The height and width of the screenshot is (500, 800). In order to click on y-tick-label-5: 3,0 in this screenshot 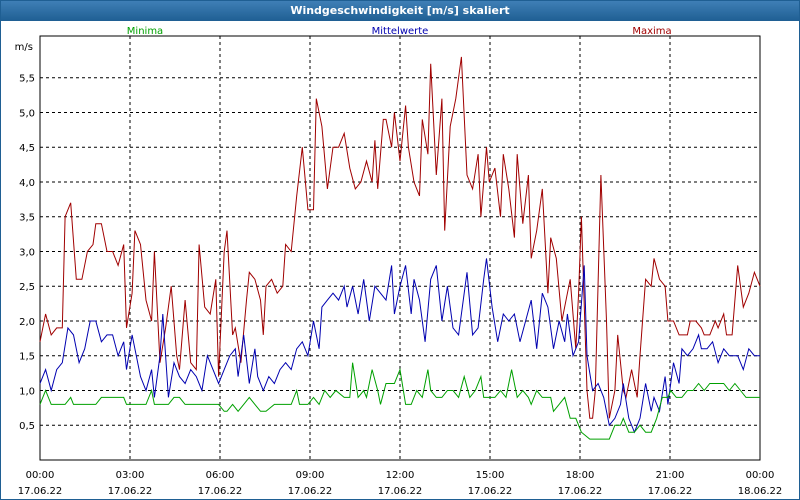, I will do `click(27, 252)`.